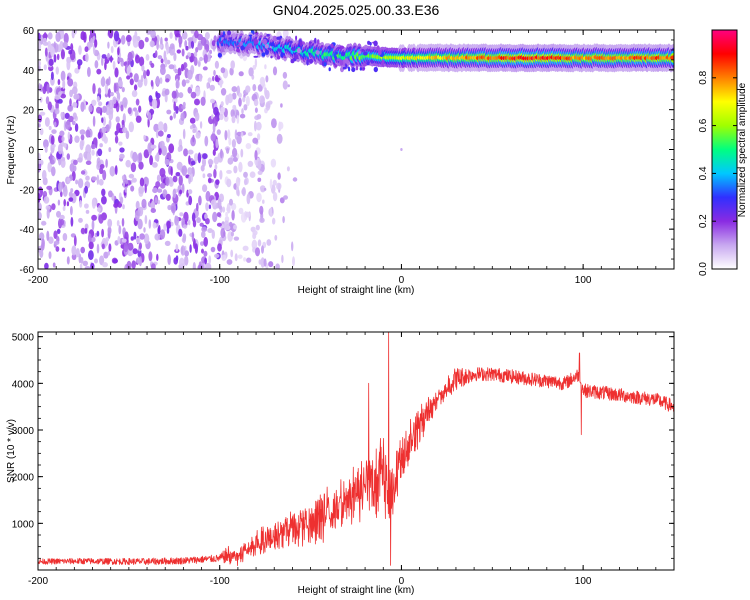  I want to click on heatmap-y-tick-label: -40, so click(27, 230).